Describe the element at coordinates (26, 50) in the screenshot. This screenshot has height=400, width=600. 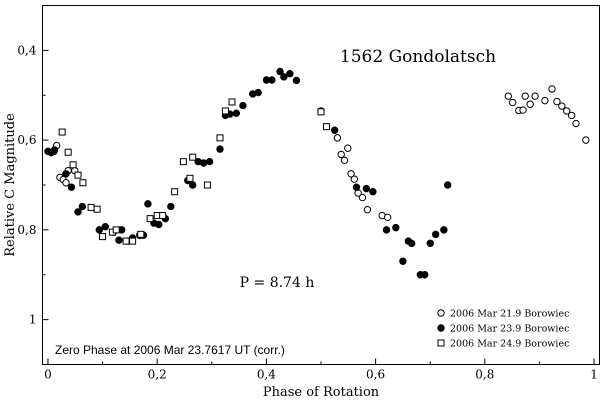
I see `y-tick-label: 0,4` at that location.